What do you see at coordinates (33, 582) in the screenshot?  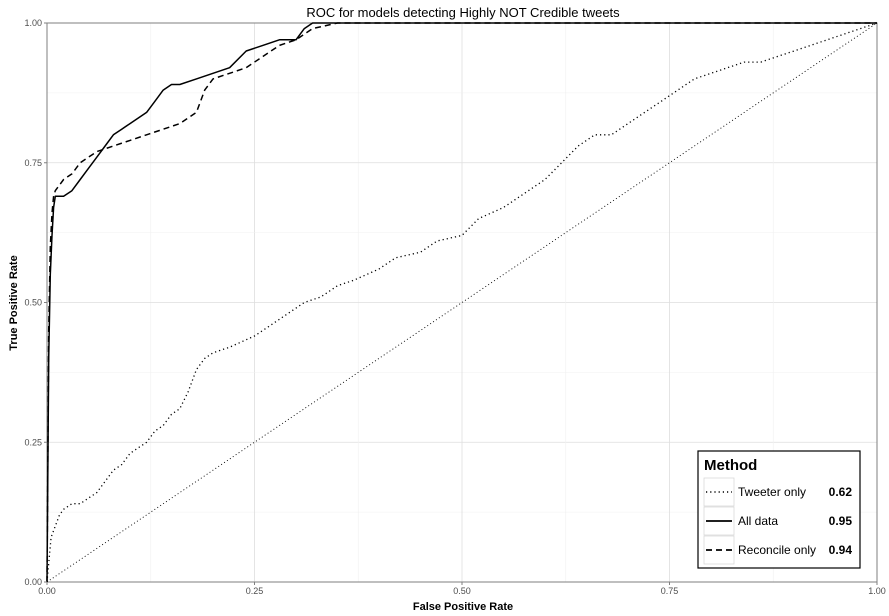 I see `y-tick-label: 0.00` at bounding box center [33, 582].